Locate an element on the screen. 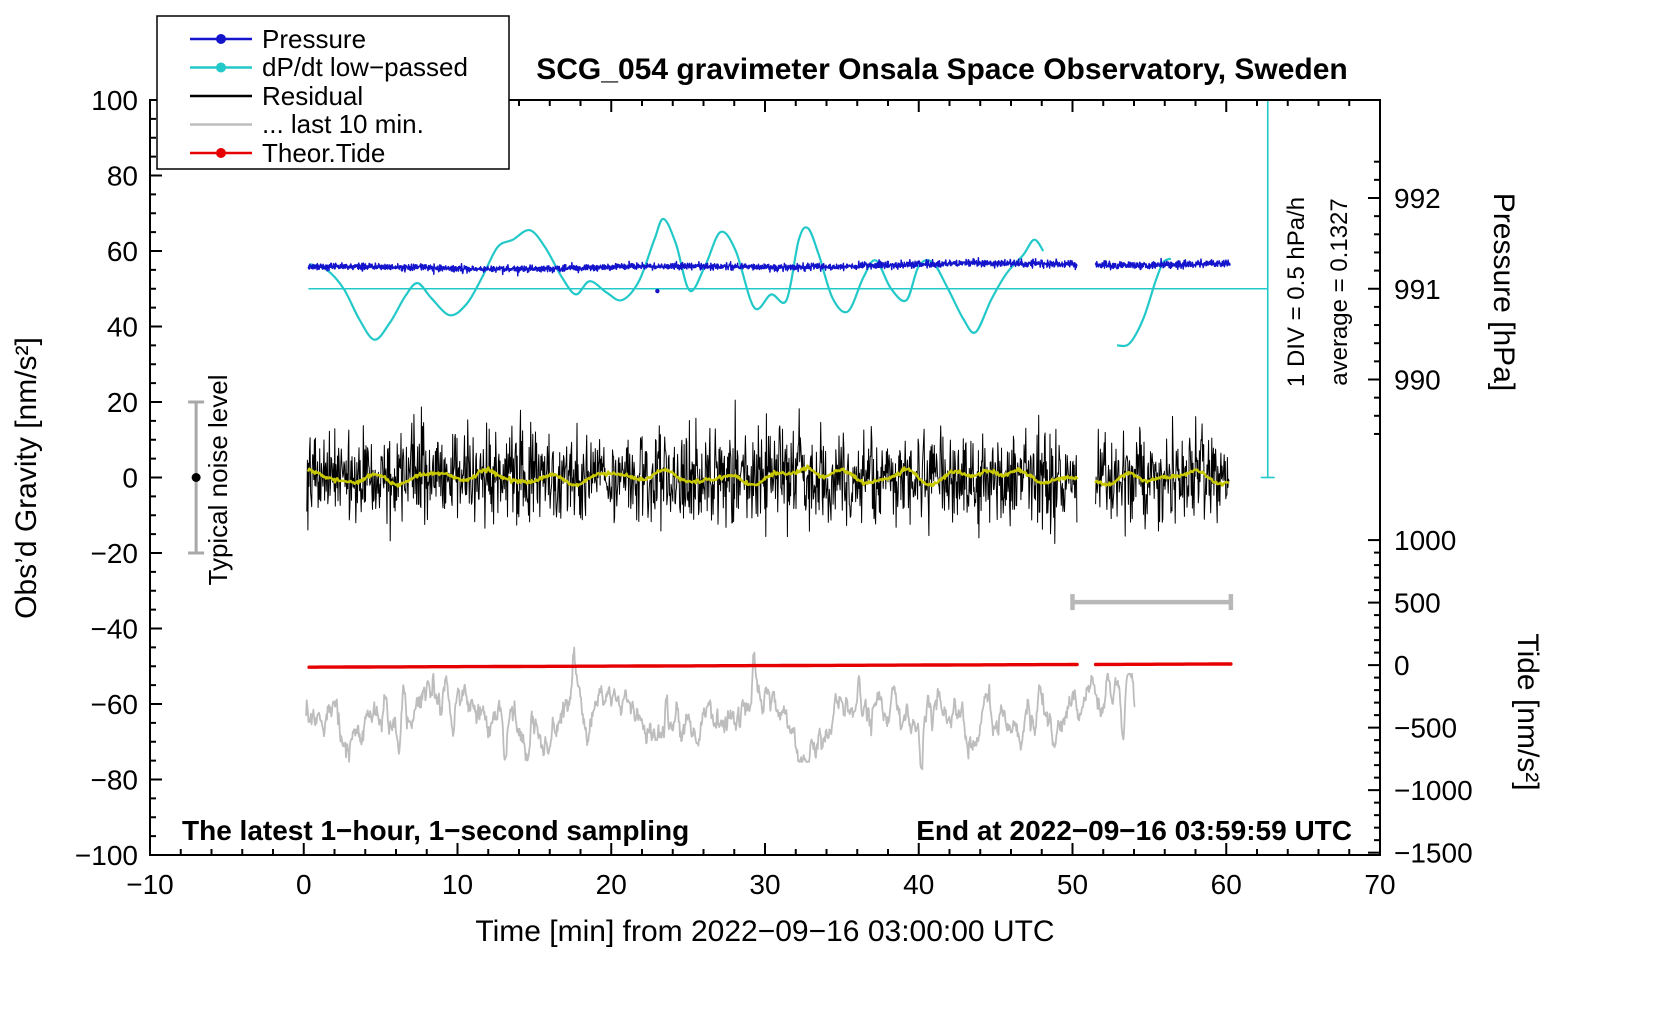 This screenshot has height=1020, width=1660. tick-label: −100 is located at coordinates (106, 855).